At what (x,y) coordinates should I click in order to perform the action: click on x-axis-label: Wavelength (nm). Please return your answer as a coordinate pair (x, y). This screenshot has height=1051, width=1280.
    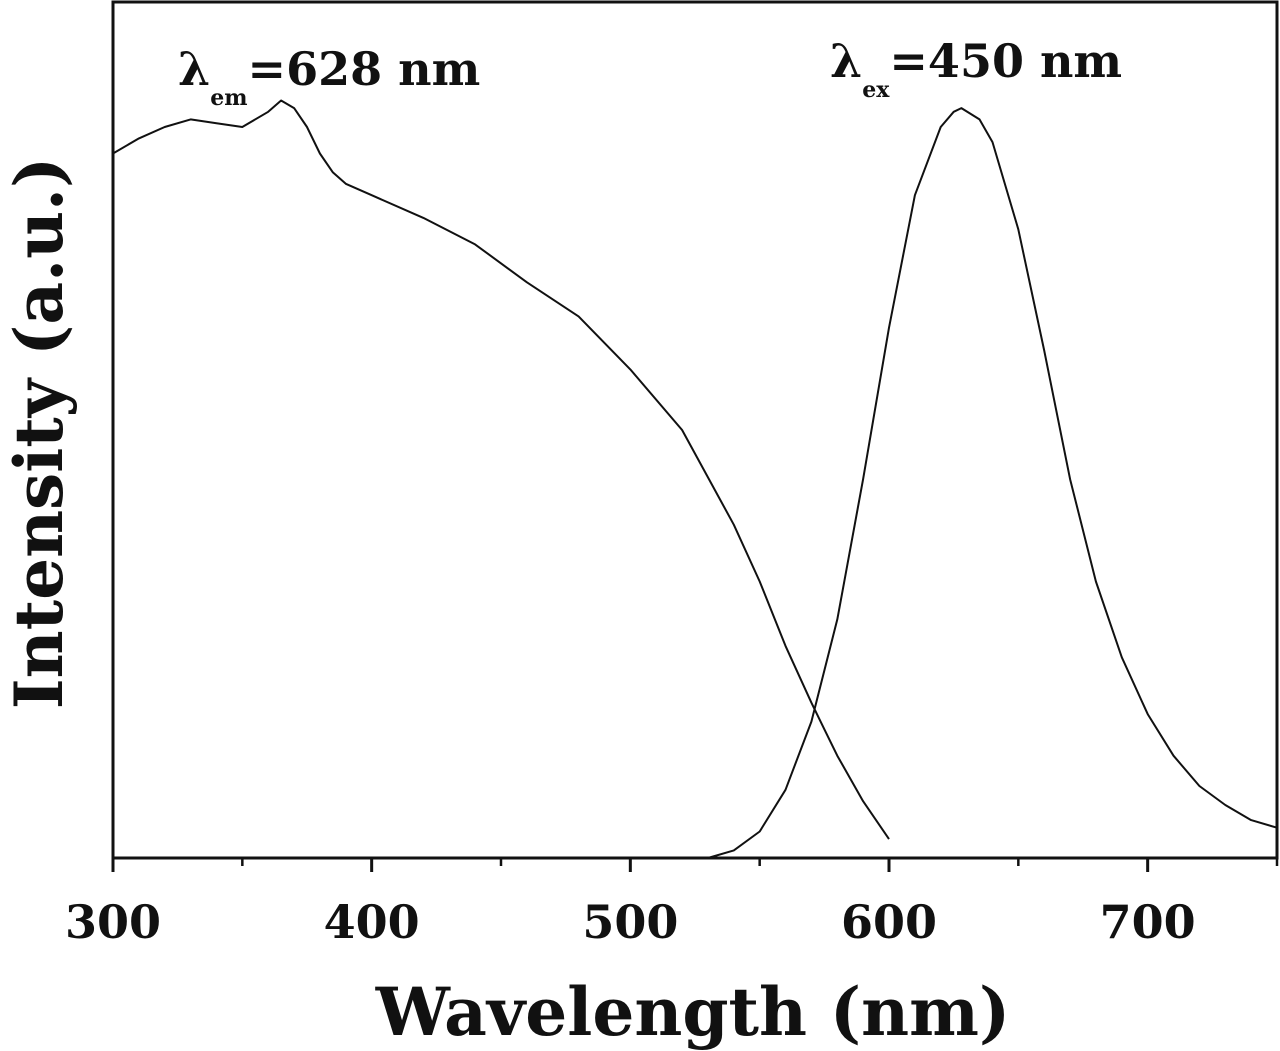
    Looking at the image, I should click on (692, 1012).